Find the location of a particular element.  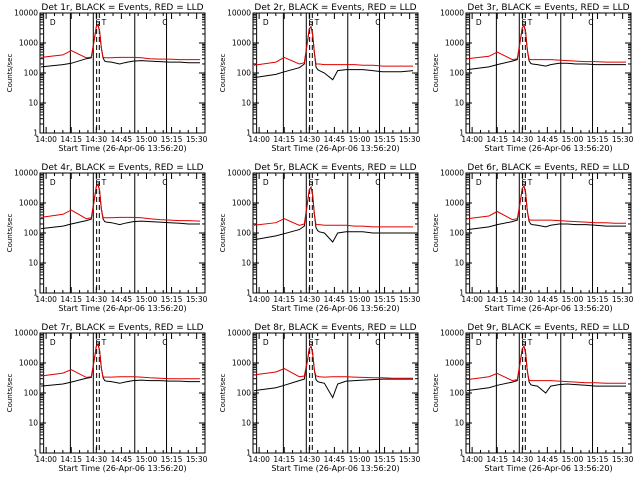

plot-title: Det 9r, BLACK = Events, RED = LLD is located at coordinates (548, 328).